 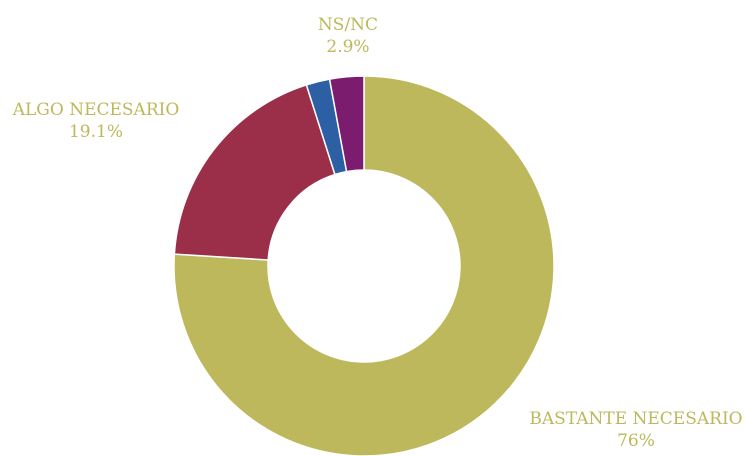 What do you see at coordinates (254, 172) in the screenshot?
I see `slice-algo-necesario` at bounding box center [254, 172].